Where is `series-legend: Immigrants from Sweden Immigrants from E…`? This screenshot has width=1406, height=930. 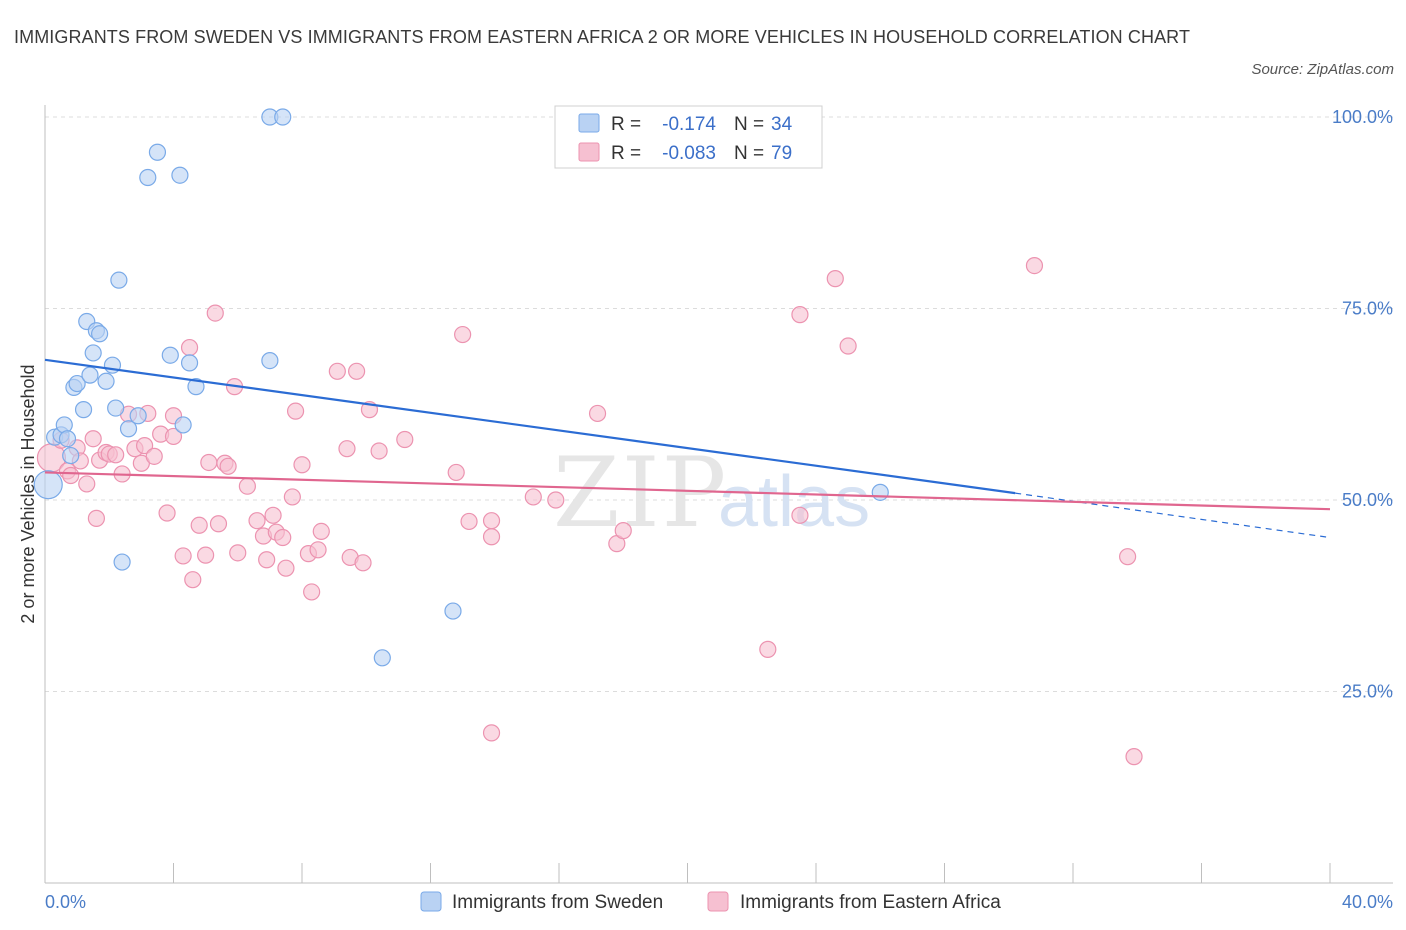 series-legend: Immigrants from Sweden Immigrants from E… is located at coordinates (710, 902).